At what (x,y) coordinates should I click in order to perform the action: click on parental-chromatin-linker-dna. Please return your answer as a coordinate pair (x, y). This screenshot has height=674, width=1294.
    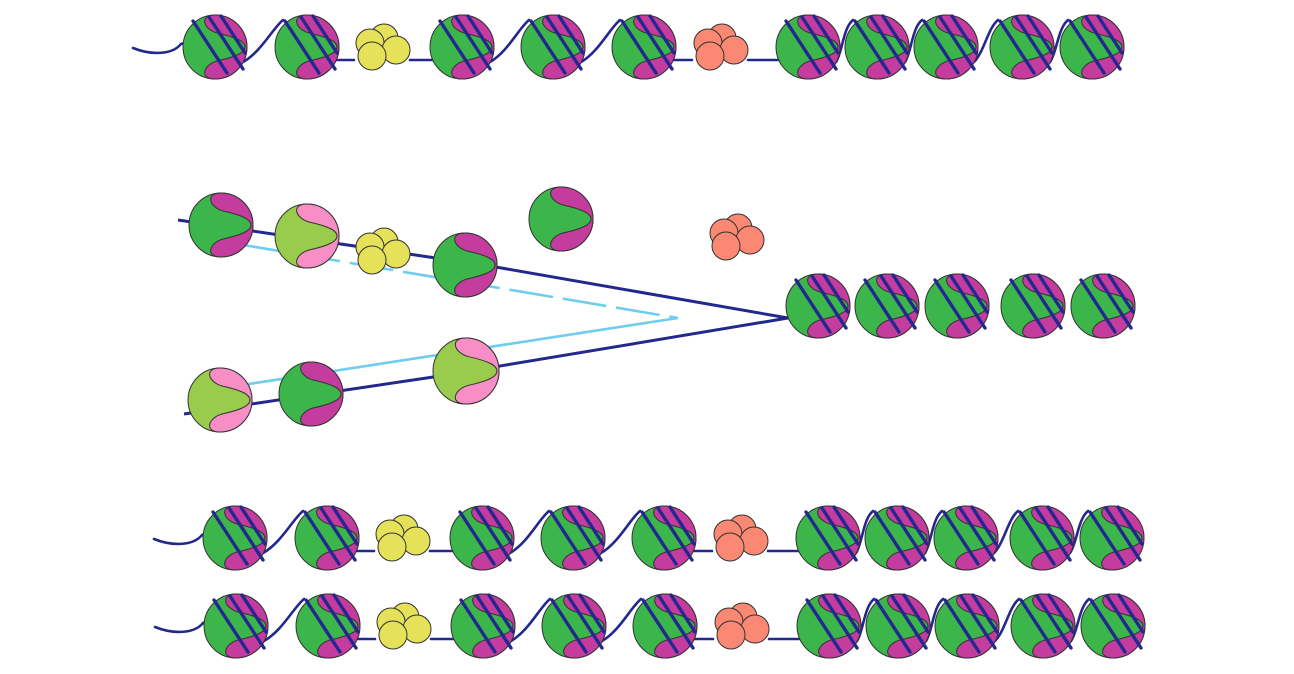
    Looking at the image, I should click on (600, 41).